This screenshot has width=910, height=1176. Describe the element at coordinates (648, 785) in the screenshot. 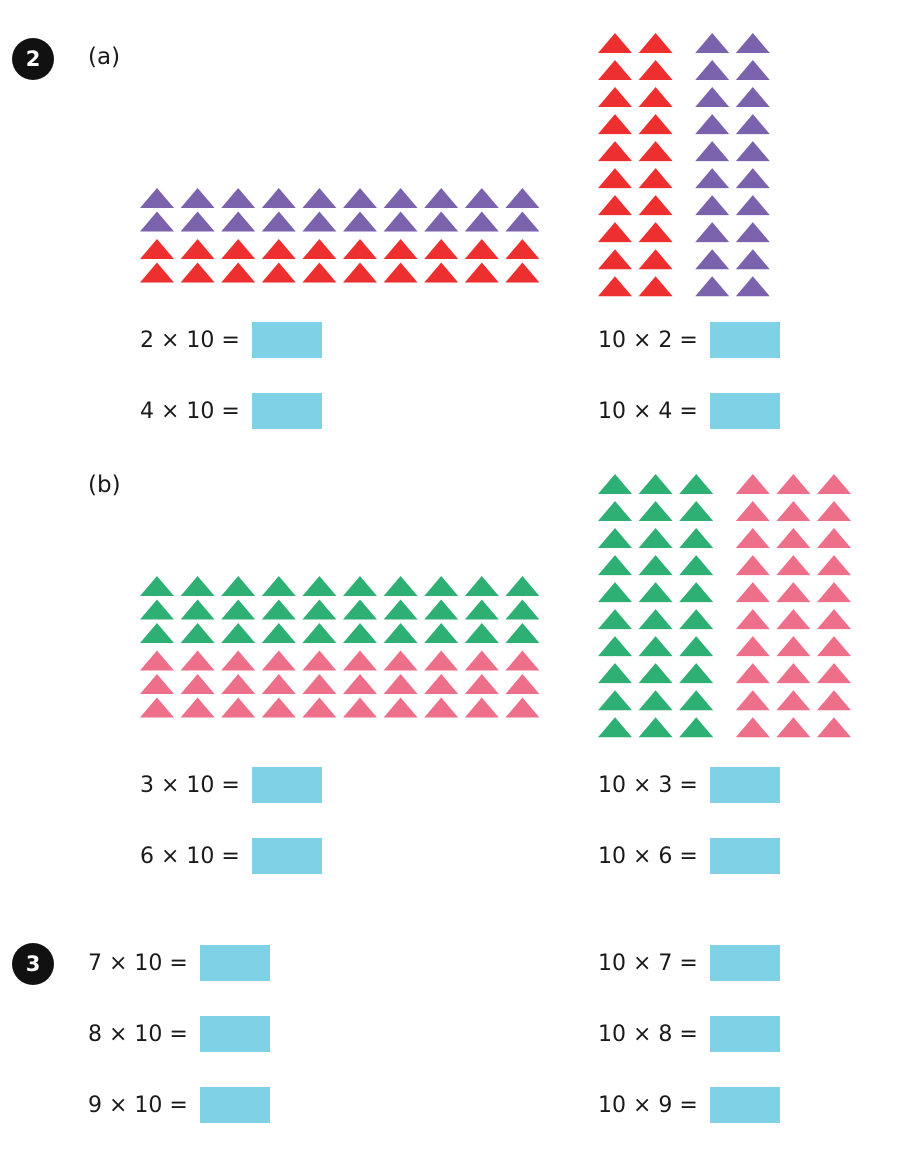

I see `equation-text: 10 × 3 =` at that location.